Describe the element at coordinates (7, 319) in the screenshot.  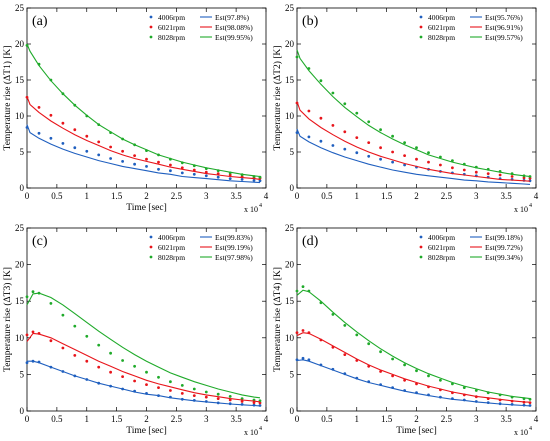
I see `y-axis-label: Temperature rise (ΔT3) [K]` at that location.